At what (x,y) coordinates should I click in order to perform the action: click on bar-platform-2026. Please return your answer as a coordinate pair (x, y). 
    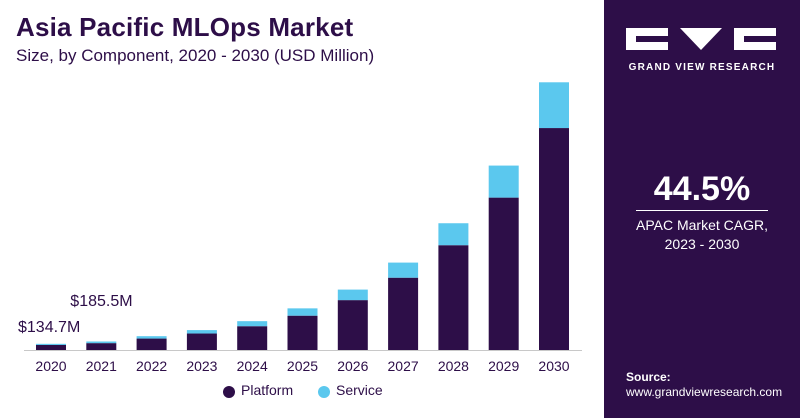
    Looking at the image, I should click on (352, 325).